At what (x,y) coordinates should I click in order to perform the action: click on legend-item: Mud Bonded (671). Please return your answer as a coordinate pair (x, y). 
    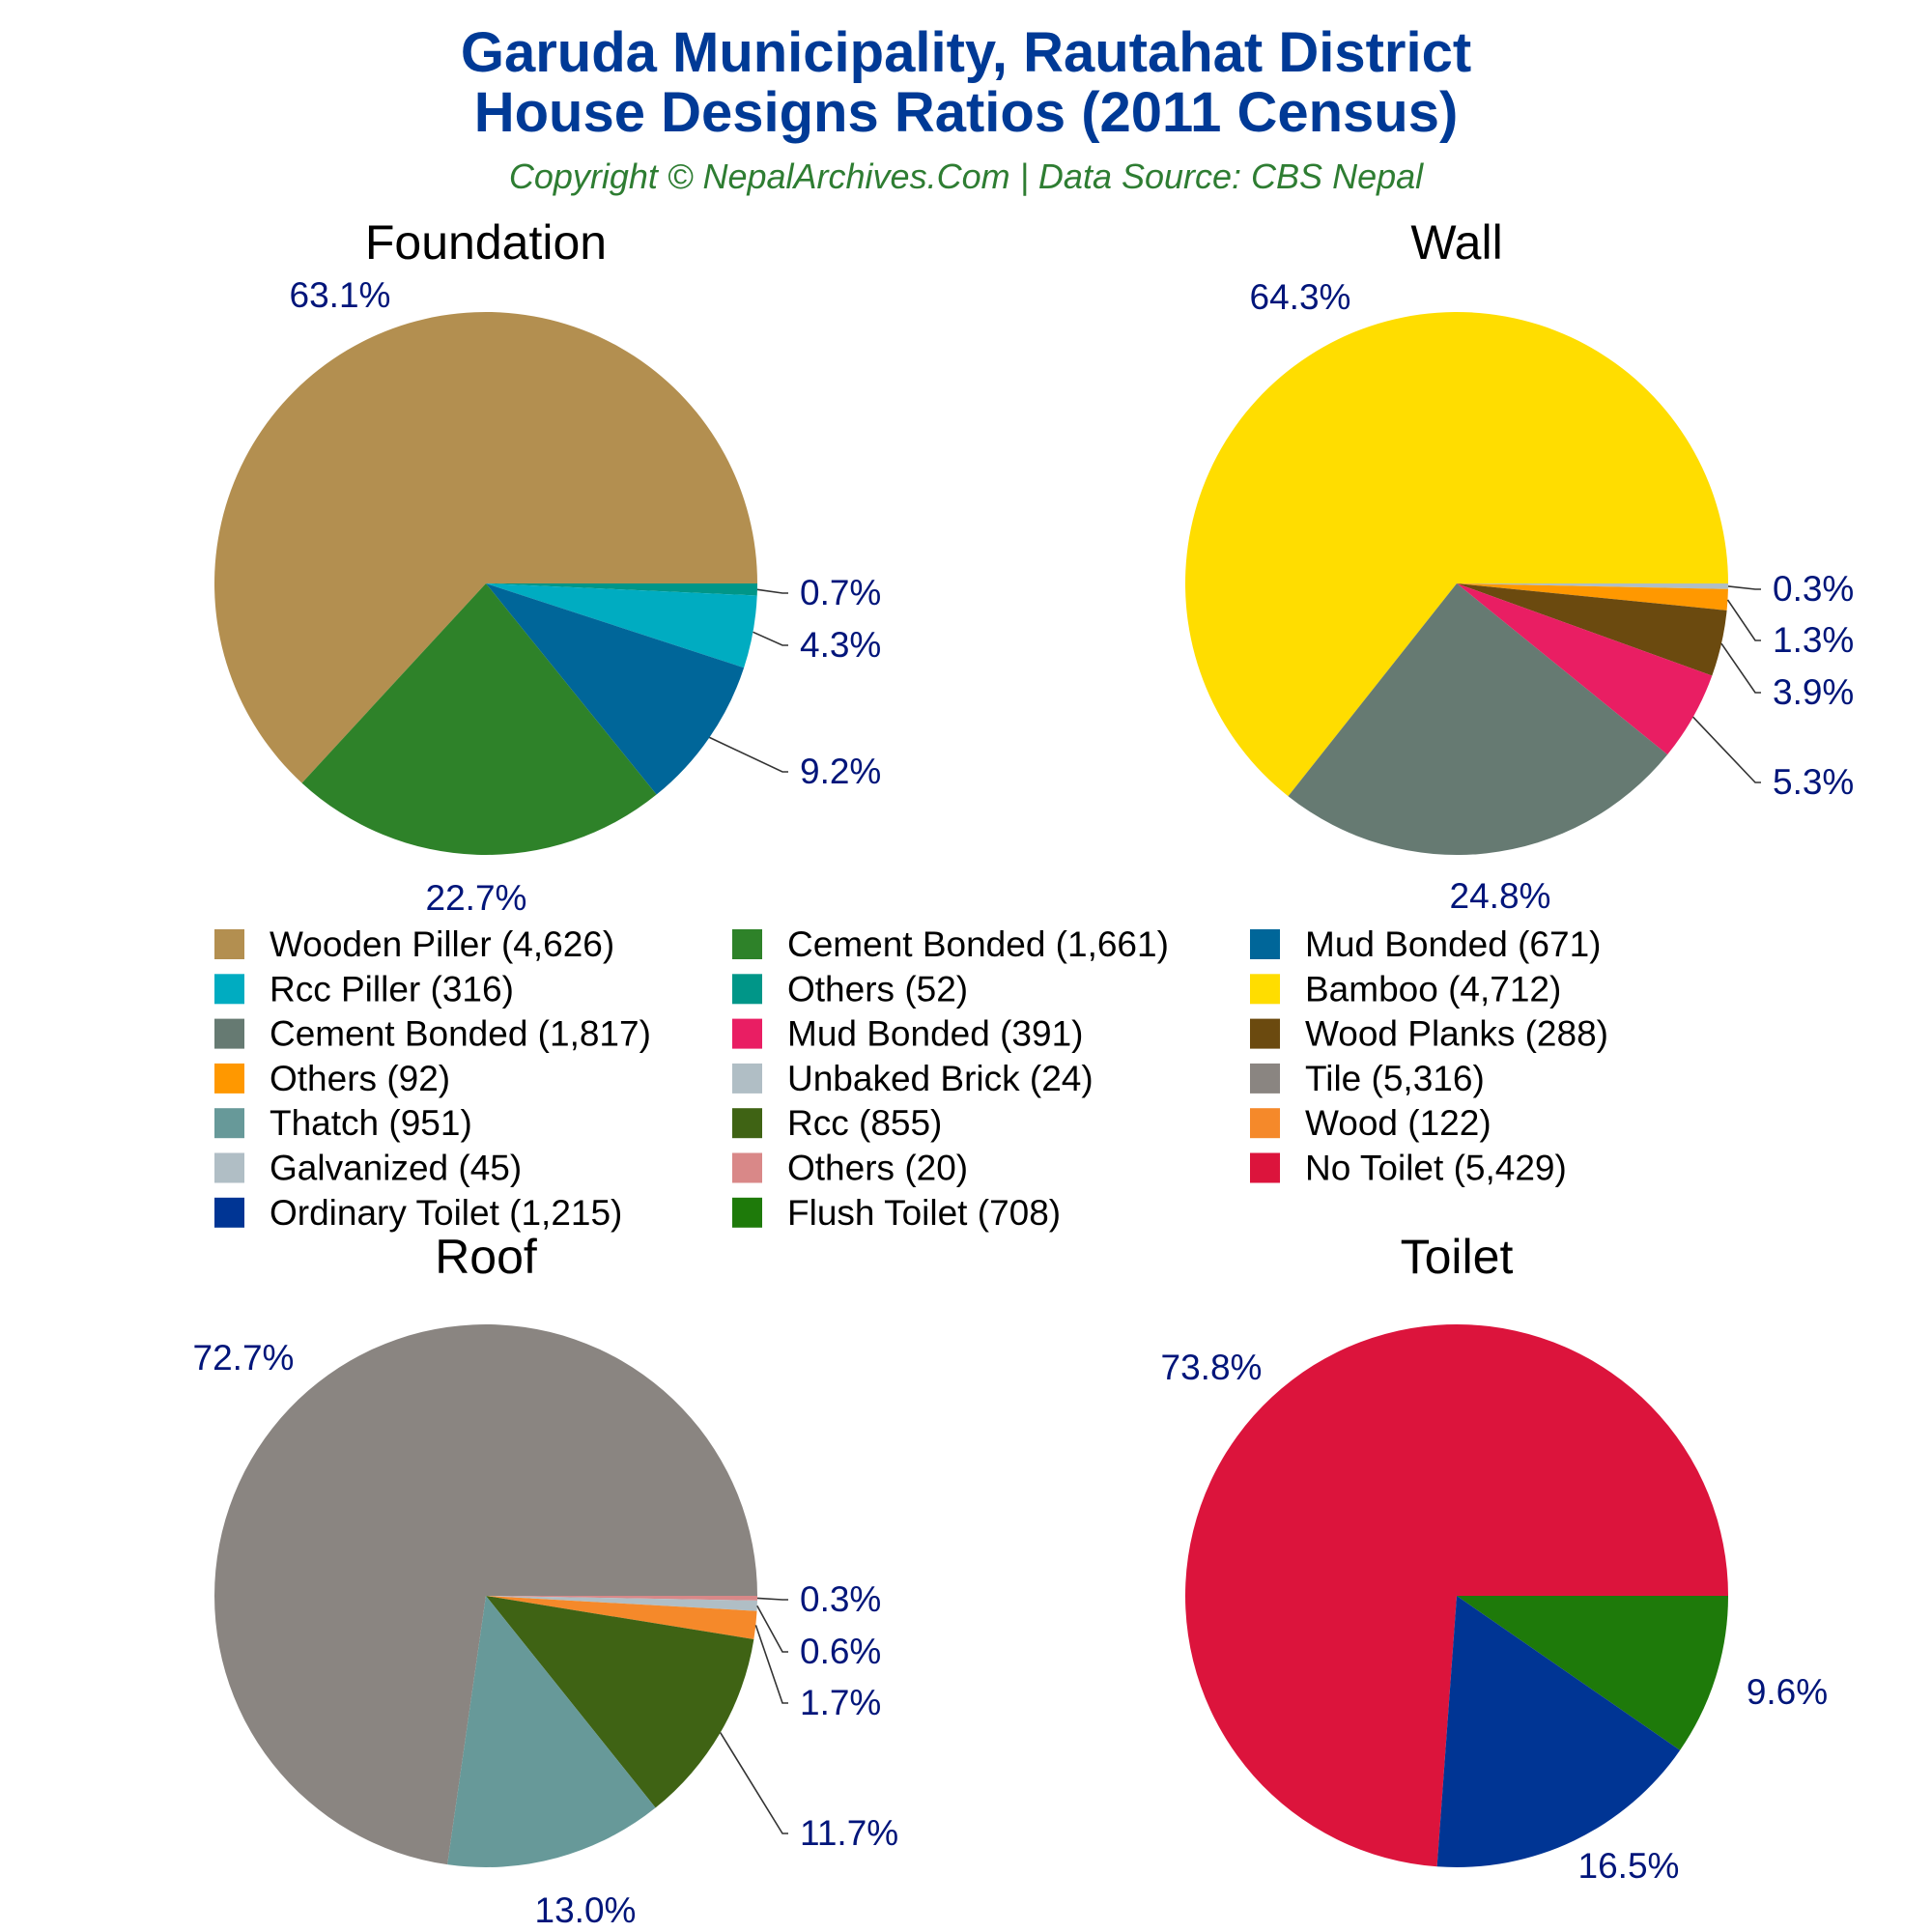
    Looking at the image, I should click on (1425, 944).